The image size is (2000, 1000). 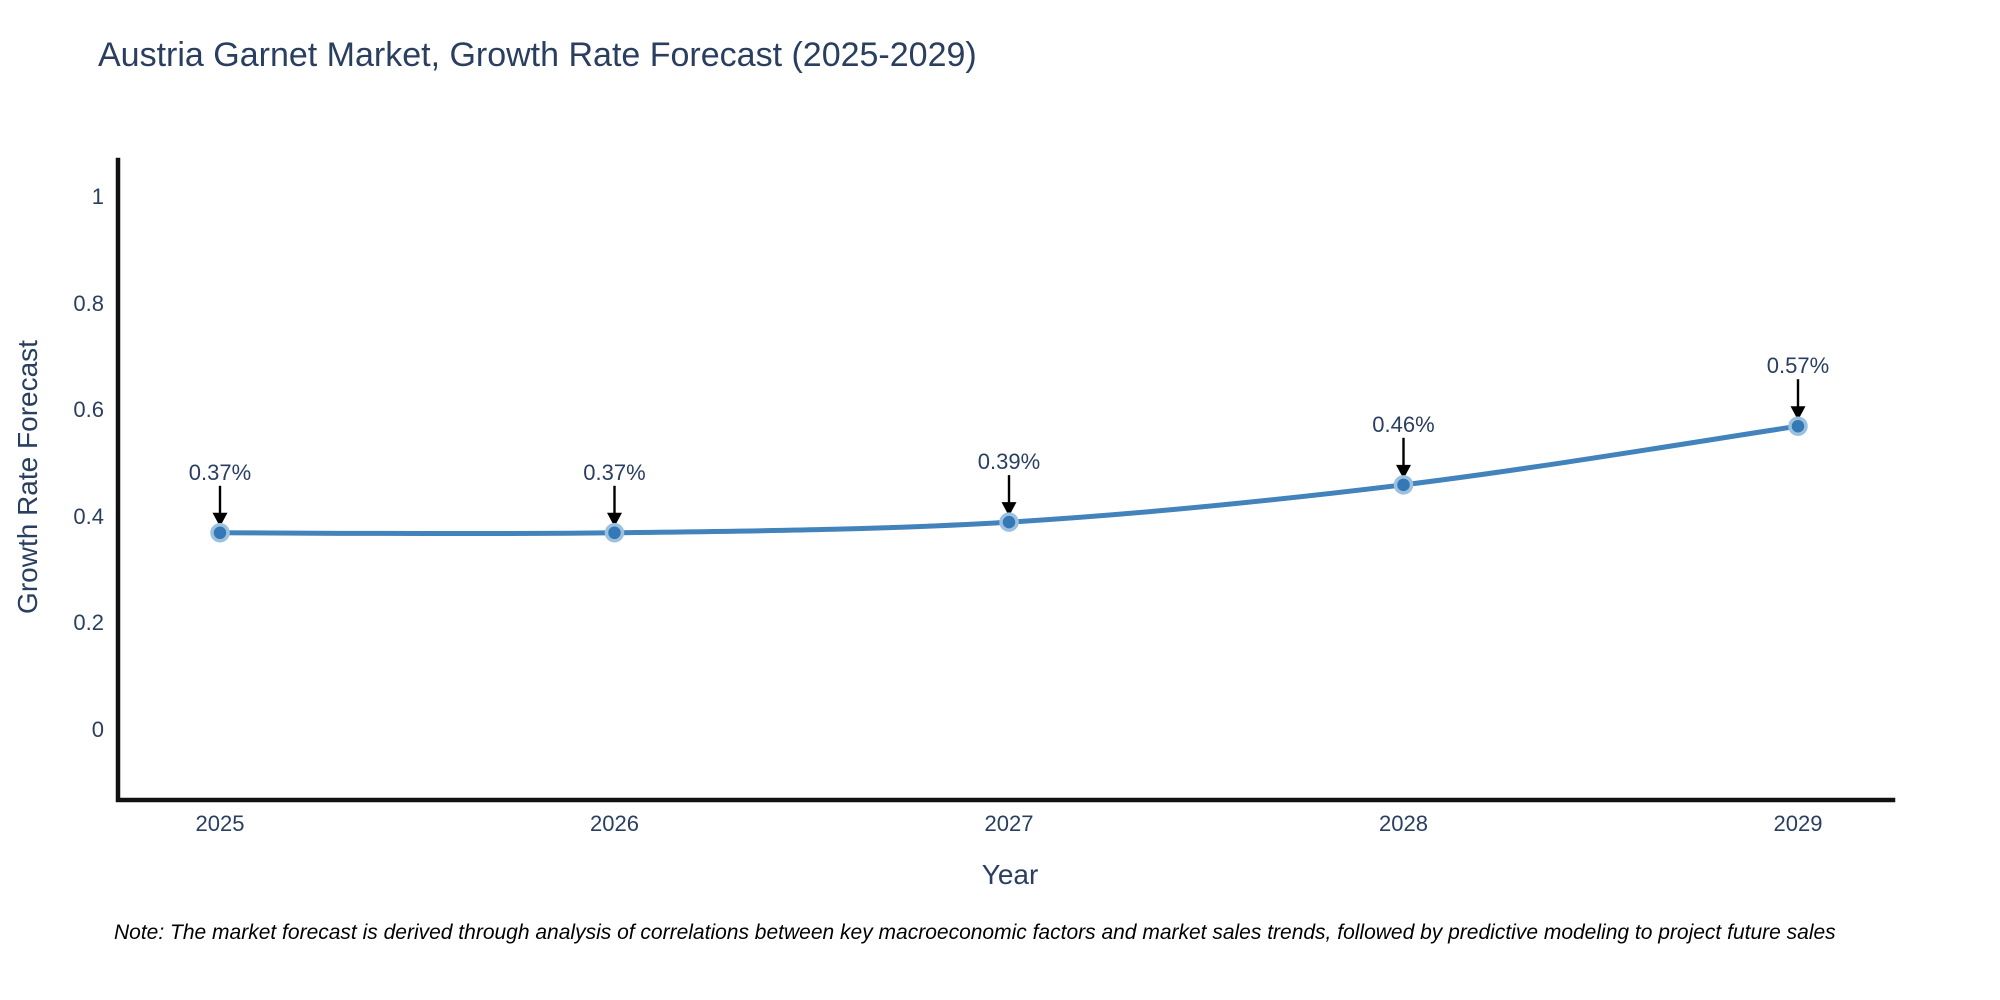 What do you see at coordinates (1798, 366) in the screenshot?
I see `point-label: 0.57%` at bounding box center [1798, 366].